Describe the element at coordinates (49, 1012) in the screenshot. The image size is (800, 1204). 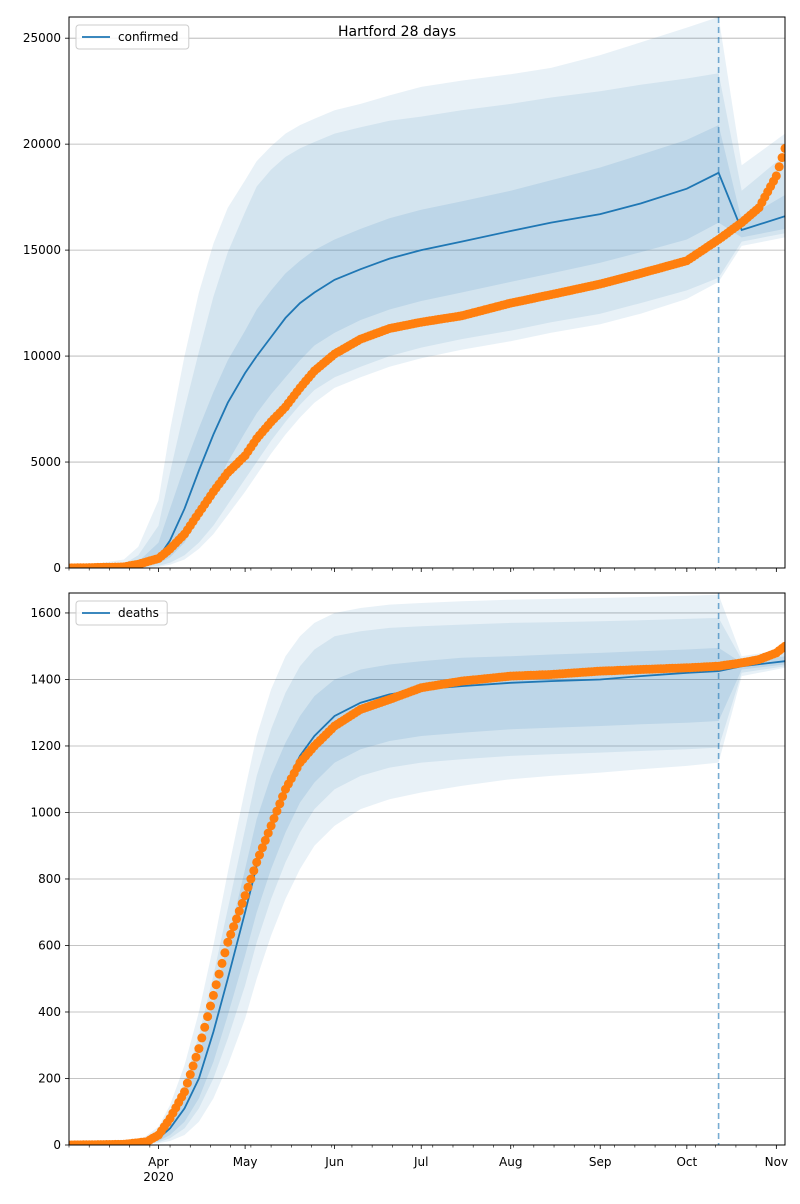
I see `y-tick-label: 400` at that location.